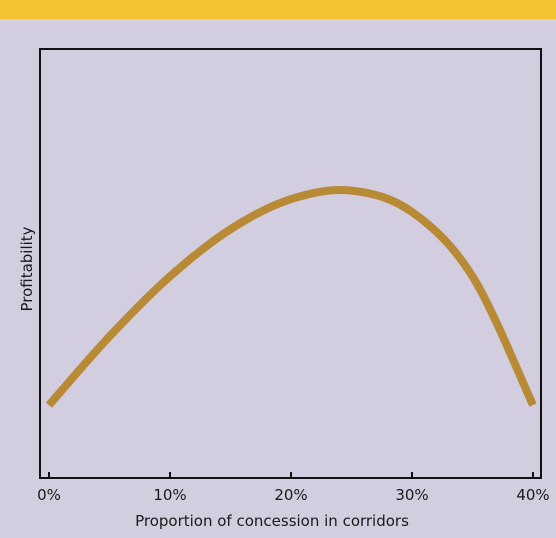 The image size is (556, 538). What do you see at coordinates (272, 521) in the screenshot?
I see `x-axis-label: Proportion of concession in corridors` at bounding box center [272, 521].